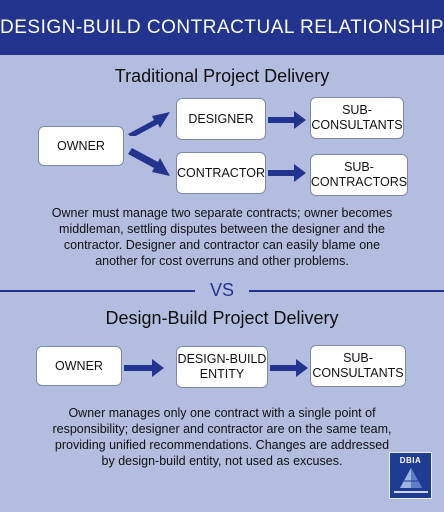 Image resolution: width=444 pixels, height=512 pixels. I want to click on designer-label: DESIGNER, so click(221, 118).